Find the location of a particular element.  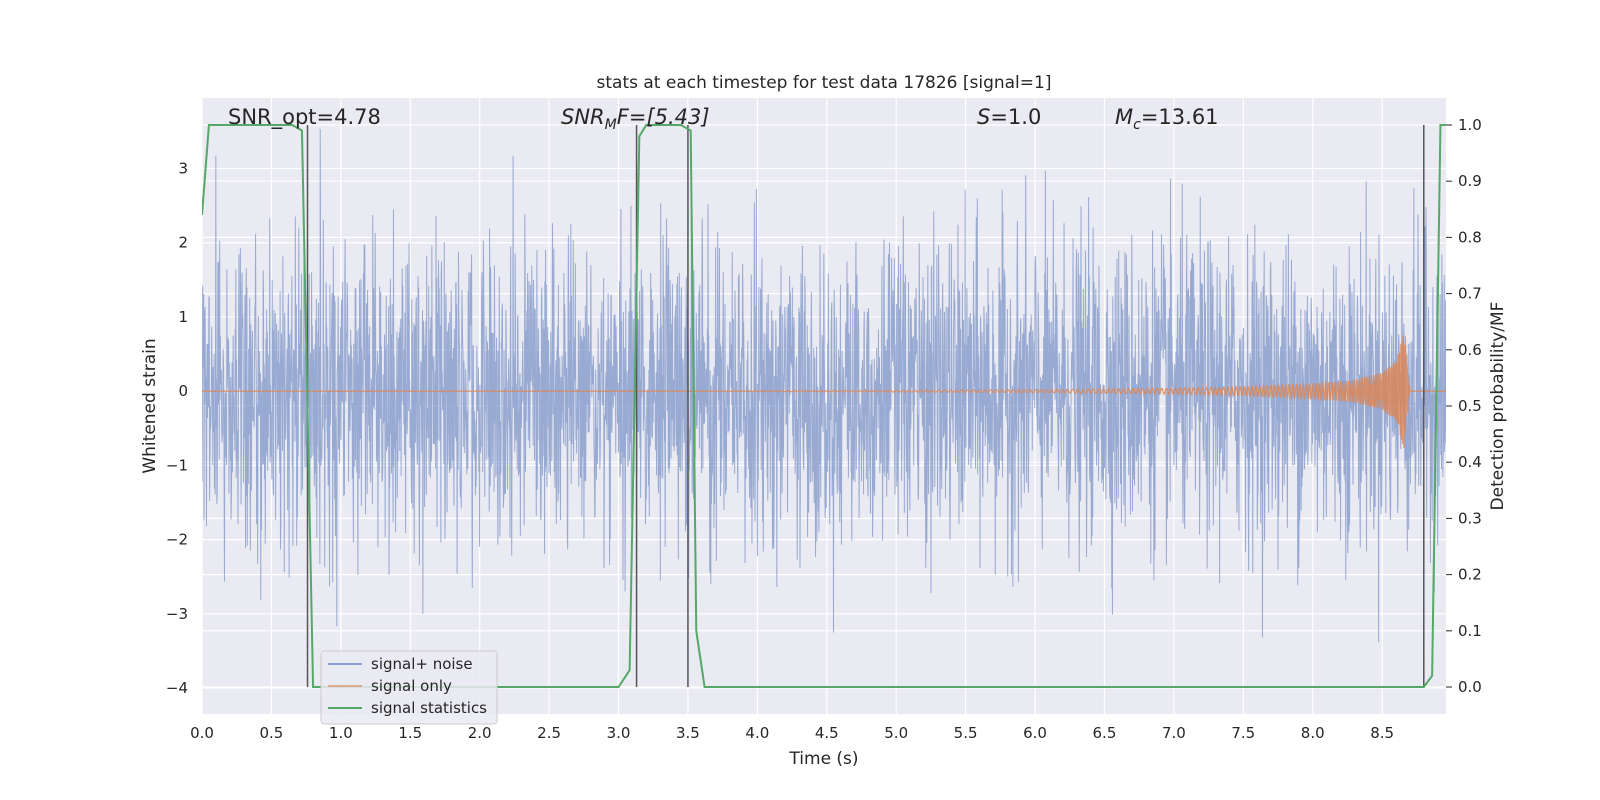

y-axis-ticks: 3 2 1 0 −1 −2 −3 −4 is located at coordinates (177, 429).